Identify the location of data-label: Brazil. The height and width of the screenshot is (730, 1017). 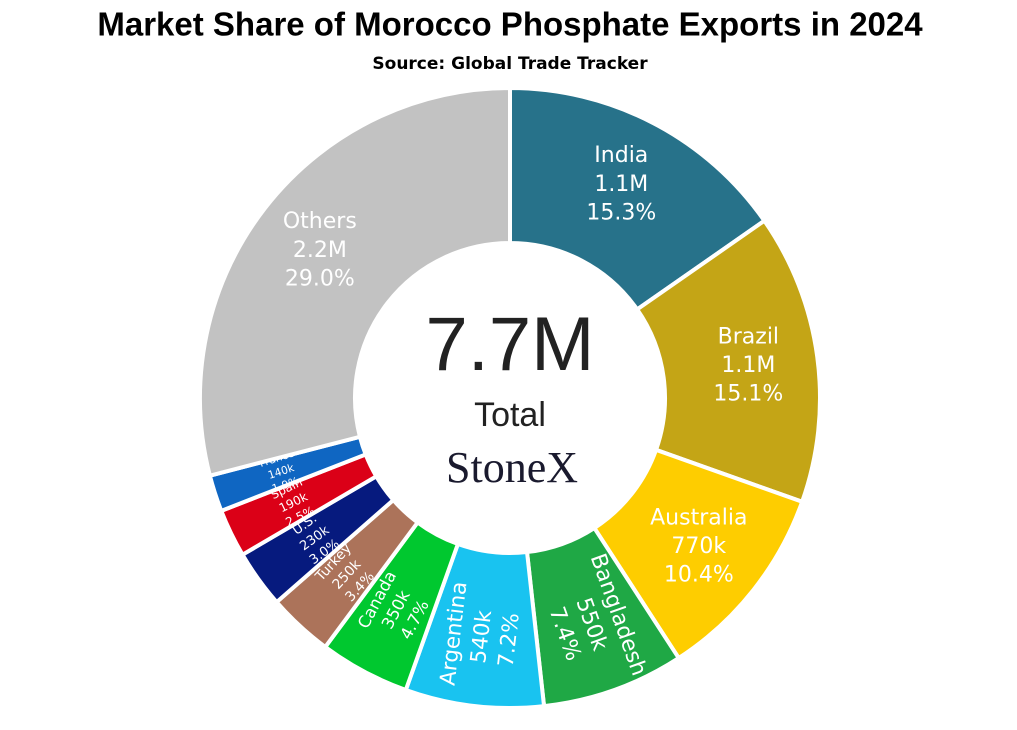
(748, 336).